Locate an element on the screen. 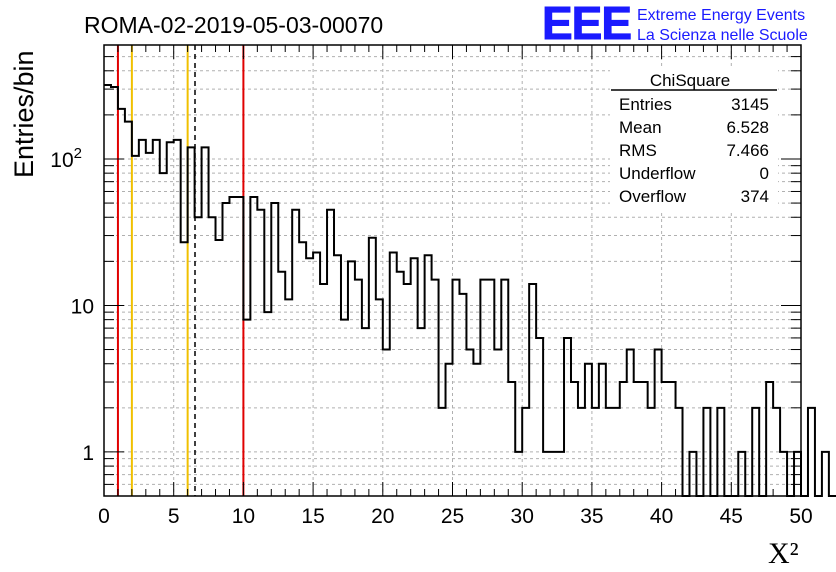 Image resolution: width=836 pixels, height=572 pixels. y-tick-label: 102 is located at coordinates (66, 158).